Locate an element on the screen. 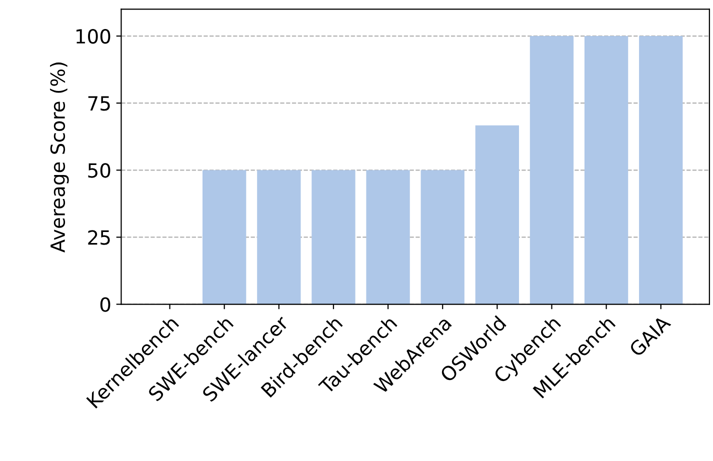  y-tick-label: 50 is located at coordinates (99, 170).